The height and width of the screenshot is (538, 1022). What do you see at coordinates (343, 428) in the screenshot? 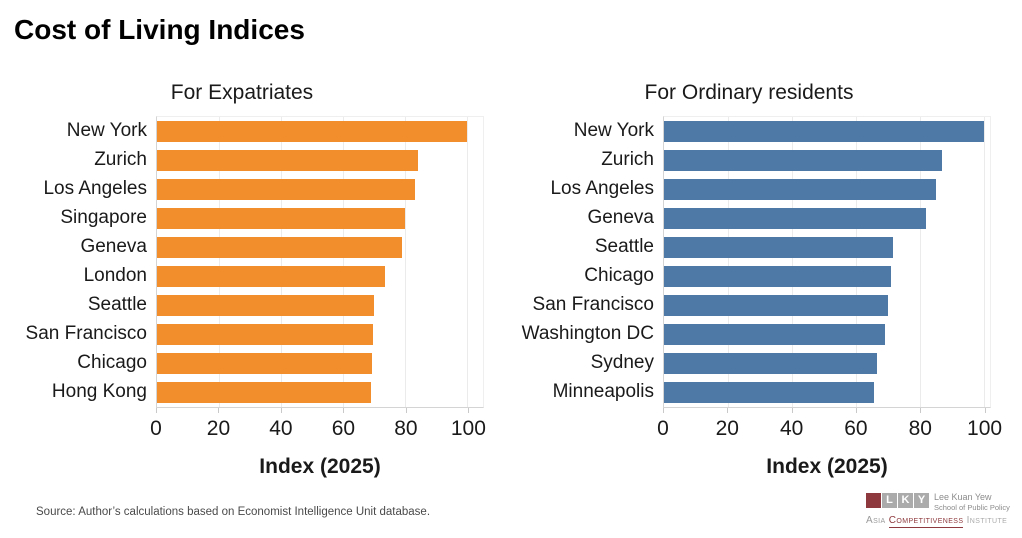
I see `x-tick-label: 60` at bounding box center [343, 428].